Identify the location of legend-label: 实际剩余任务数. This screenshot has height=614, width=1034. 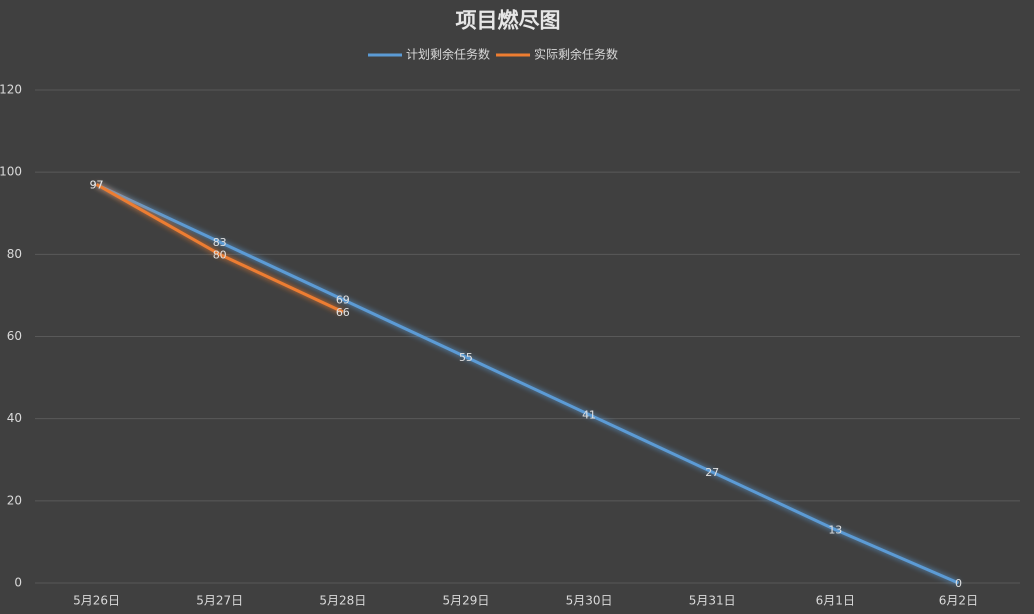
(576, 54).